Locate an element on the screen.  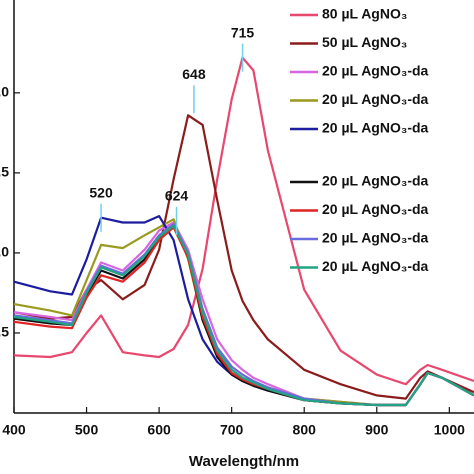
peak-label: 648 is located at coordinates (194, 74).